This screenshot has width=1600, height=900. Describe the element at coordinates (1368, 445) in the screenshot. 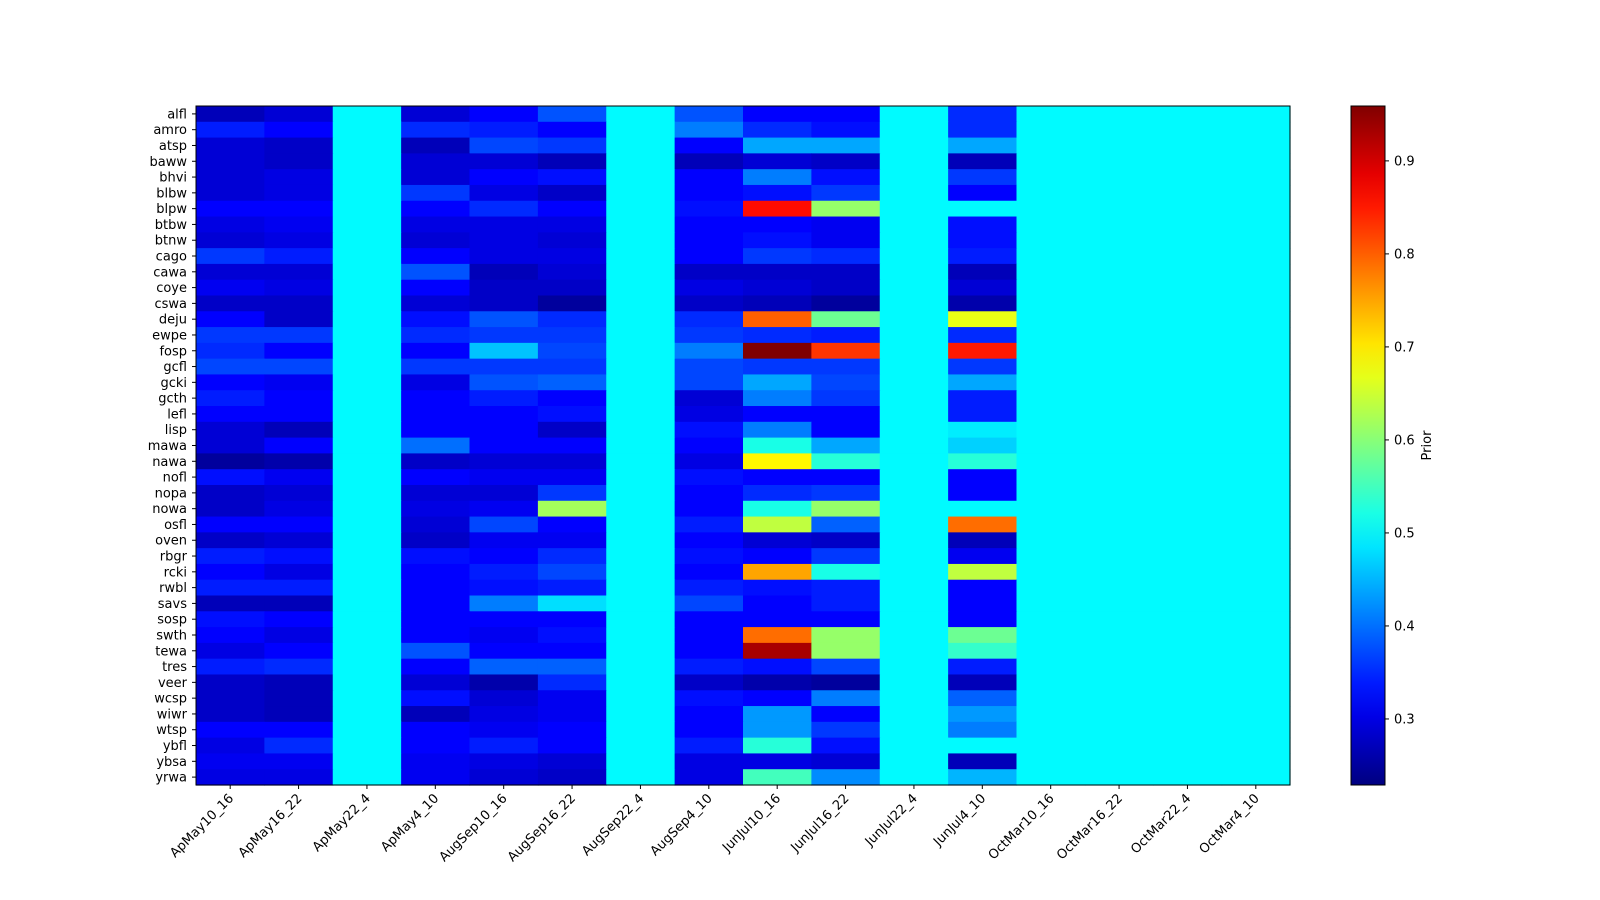

I see `colorbar-gradient` at that location.